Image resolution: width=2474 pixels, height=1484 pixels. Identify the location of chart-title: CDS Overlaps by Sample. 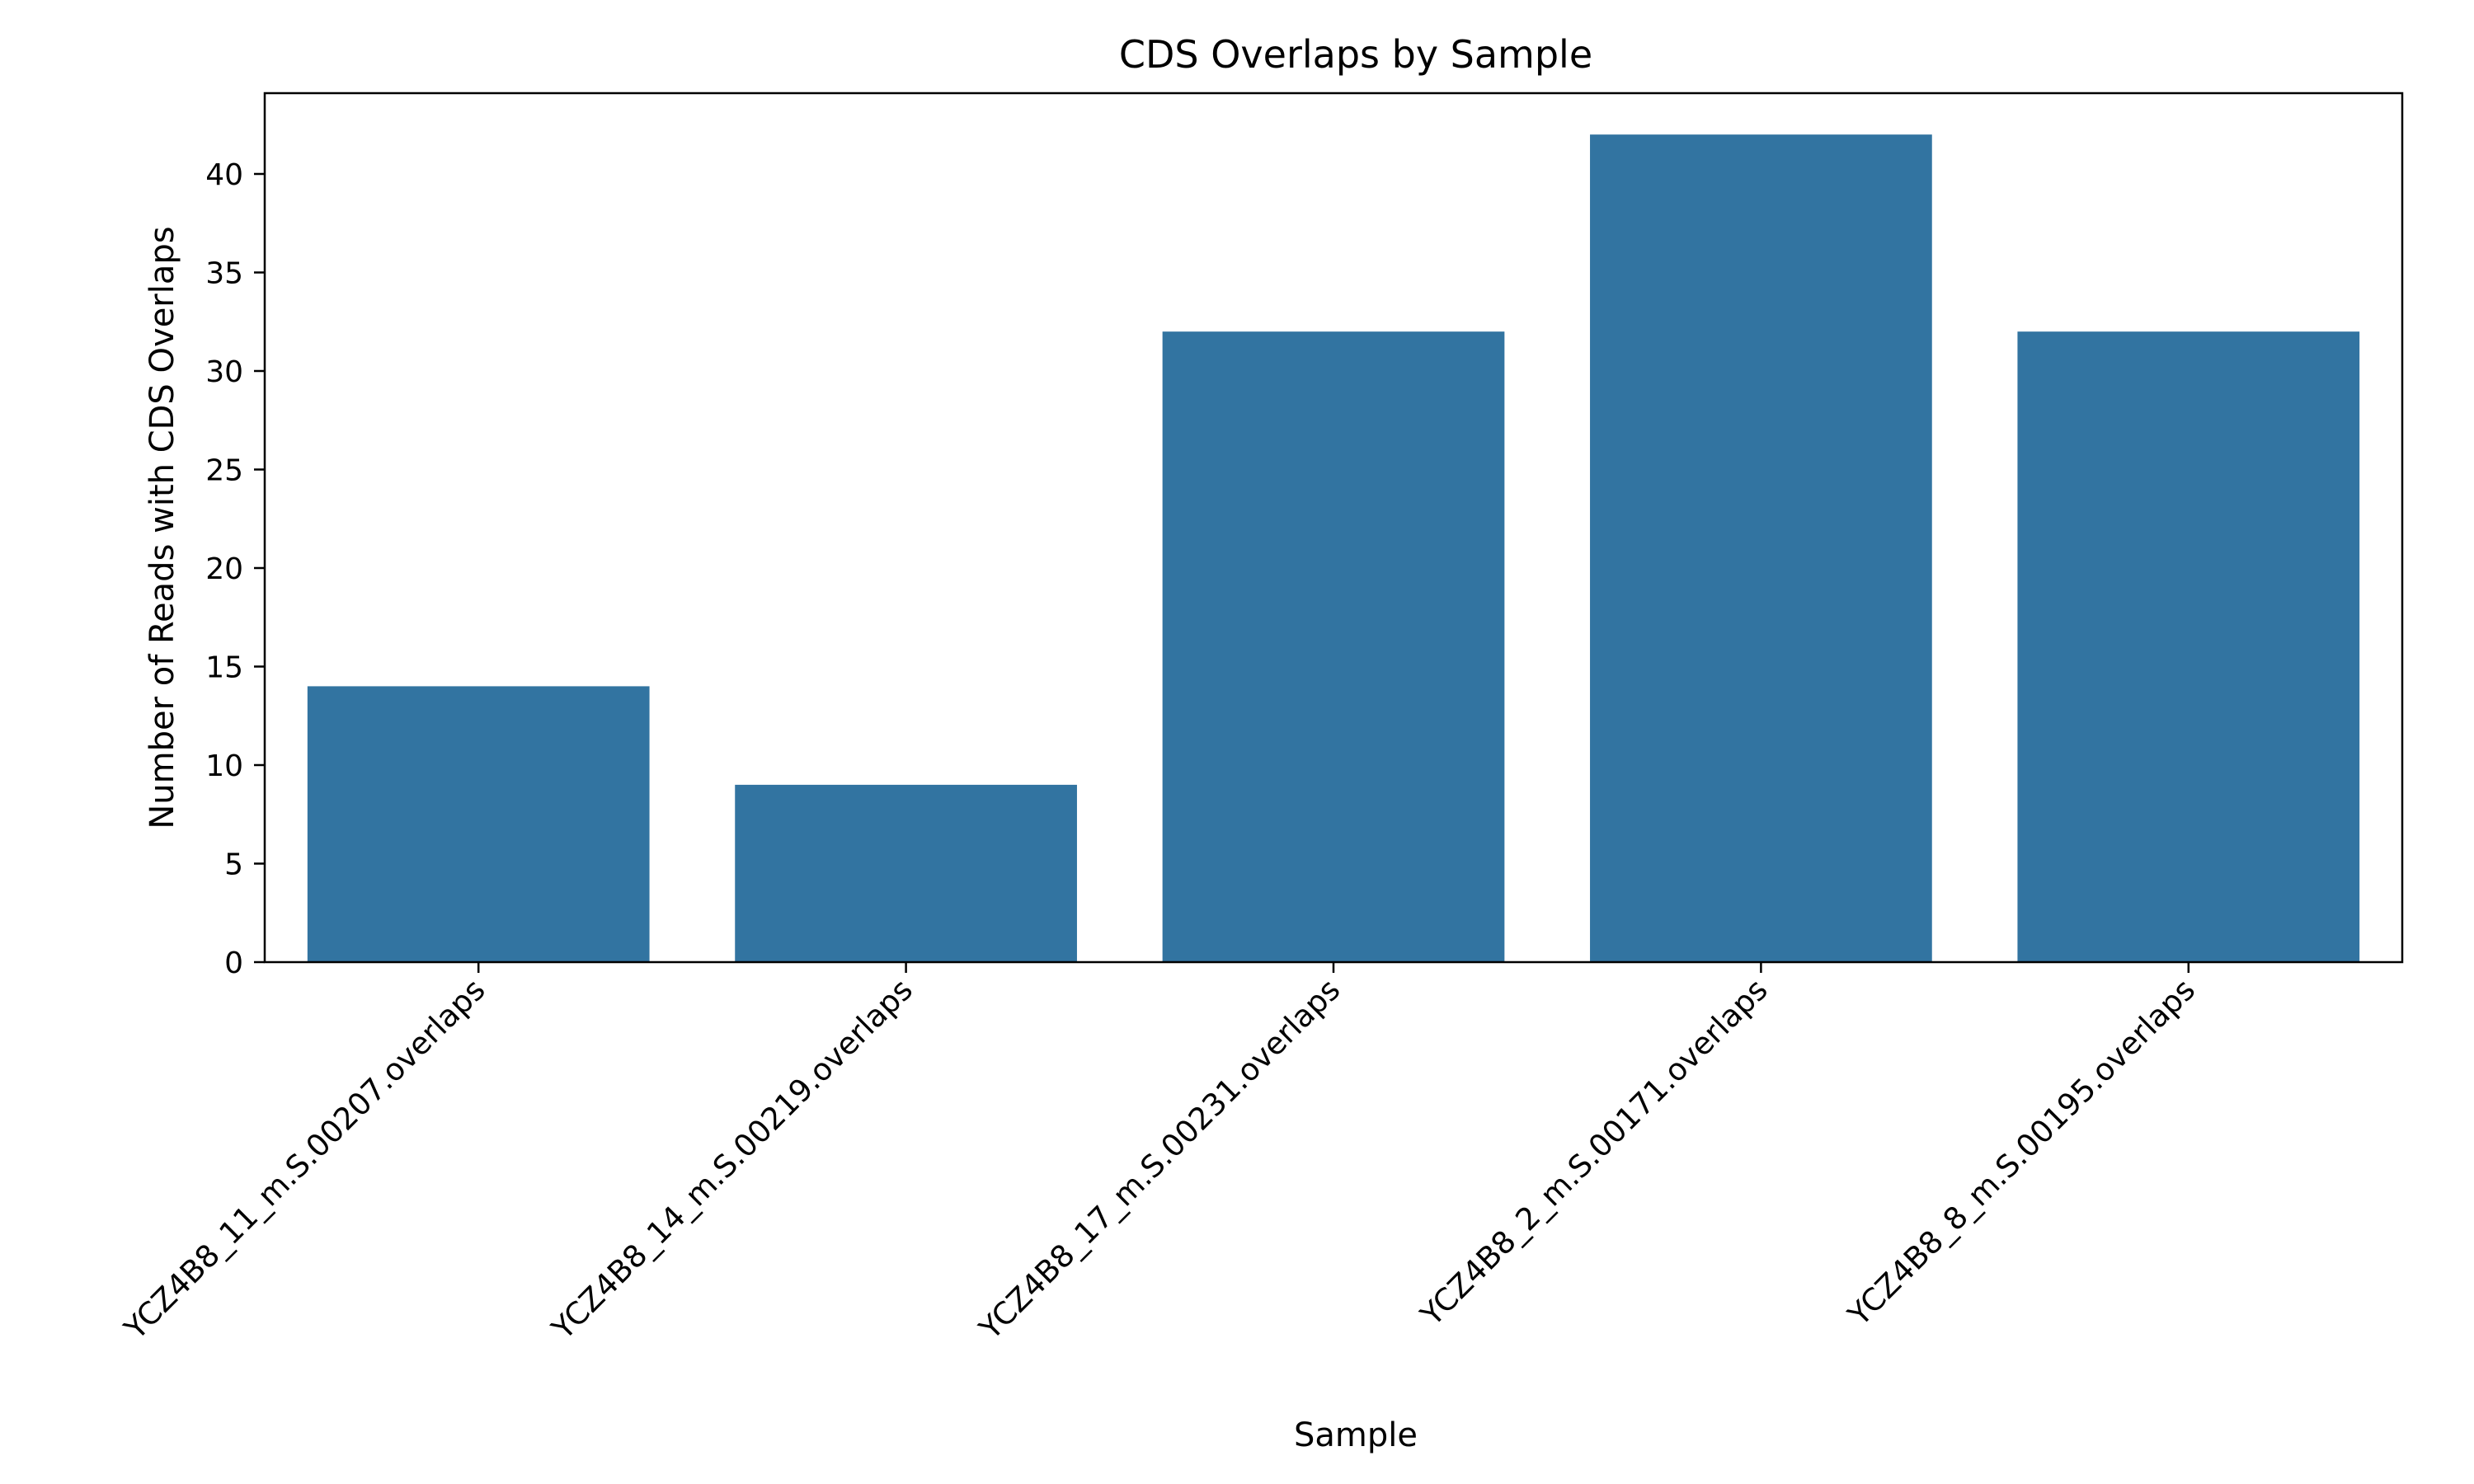
(1355, 54).